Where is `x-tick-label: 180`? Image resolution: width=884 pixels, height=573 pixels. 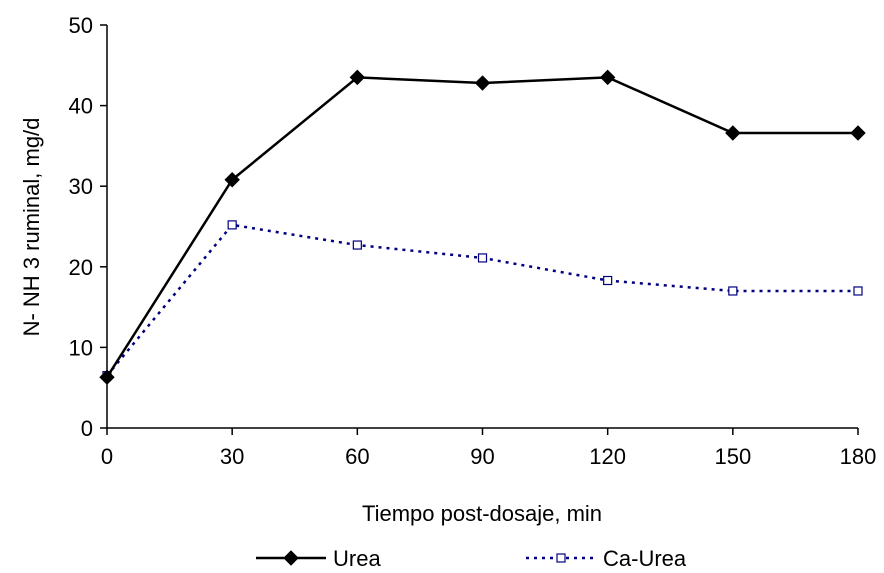
x-tick-label: 180 is located at coordinates (858, 456).